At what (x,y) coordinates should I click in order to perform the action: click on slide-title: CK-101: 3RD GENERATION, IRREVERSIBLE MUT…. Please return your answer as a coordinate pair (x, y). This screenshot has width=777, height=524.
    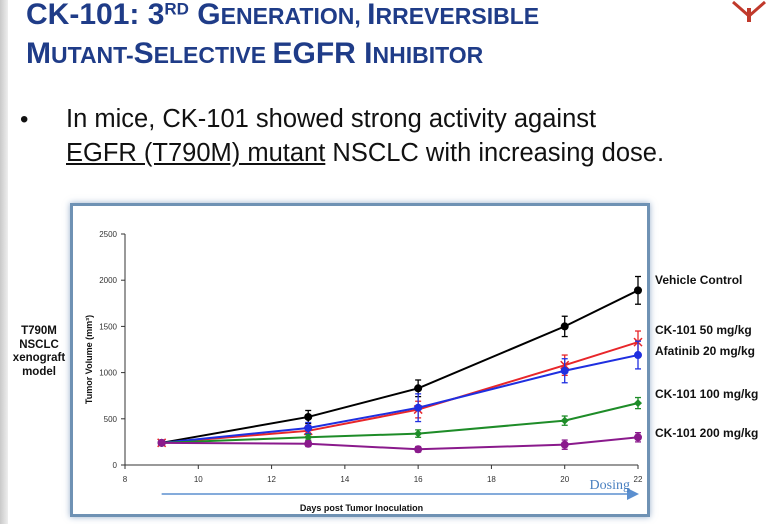
    Looking at the image, I should click on (283, 35).